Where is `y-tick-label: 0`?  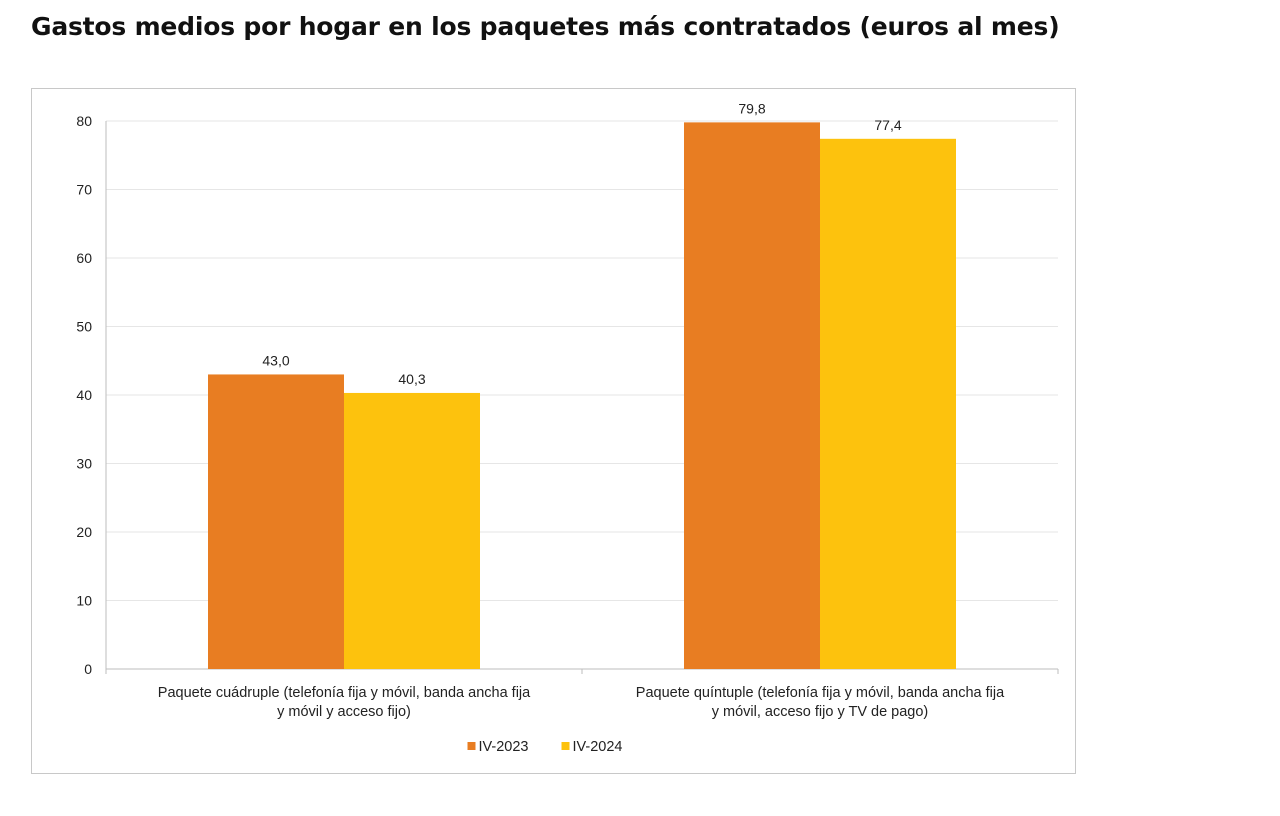 y-tick-label: 0 is located at coordinates (88, 669).